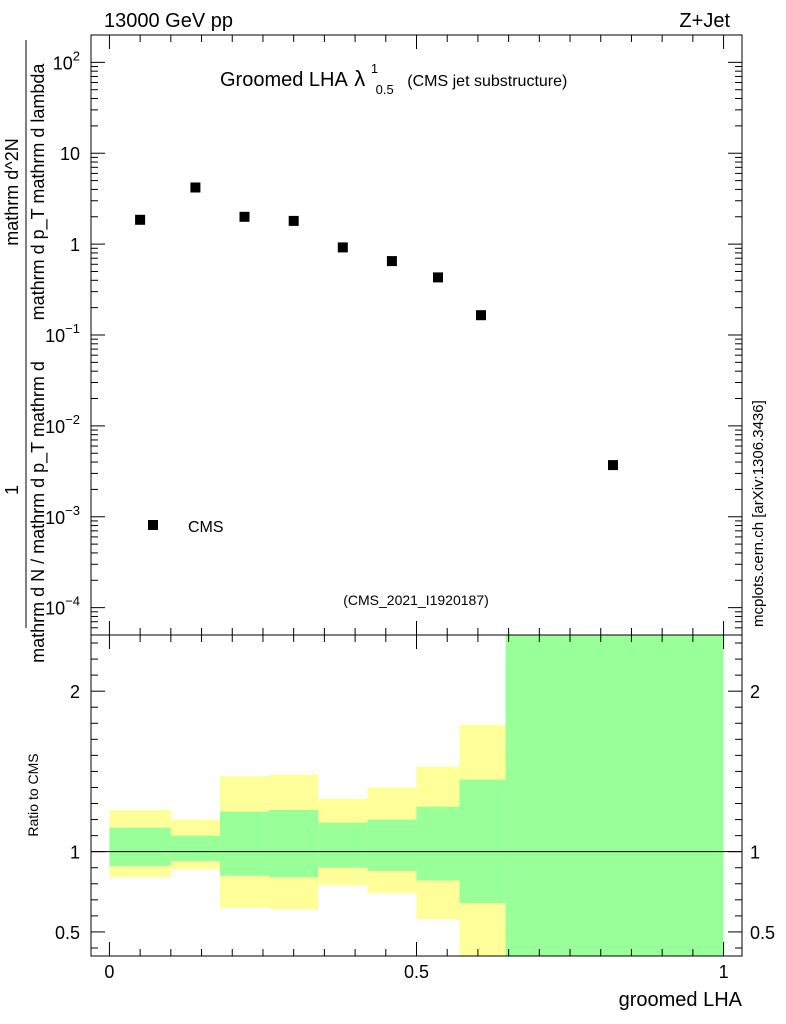 Image resolution: width=786 pixels, height=1024 pixels. Describe the element at coordinates (168, 21) in the screenshot. I see `energy-label: 13000 GeV pp` at that location.